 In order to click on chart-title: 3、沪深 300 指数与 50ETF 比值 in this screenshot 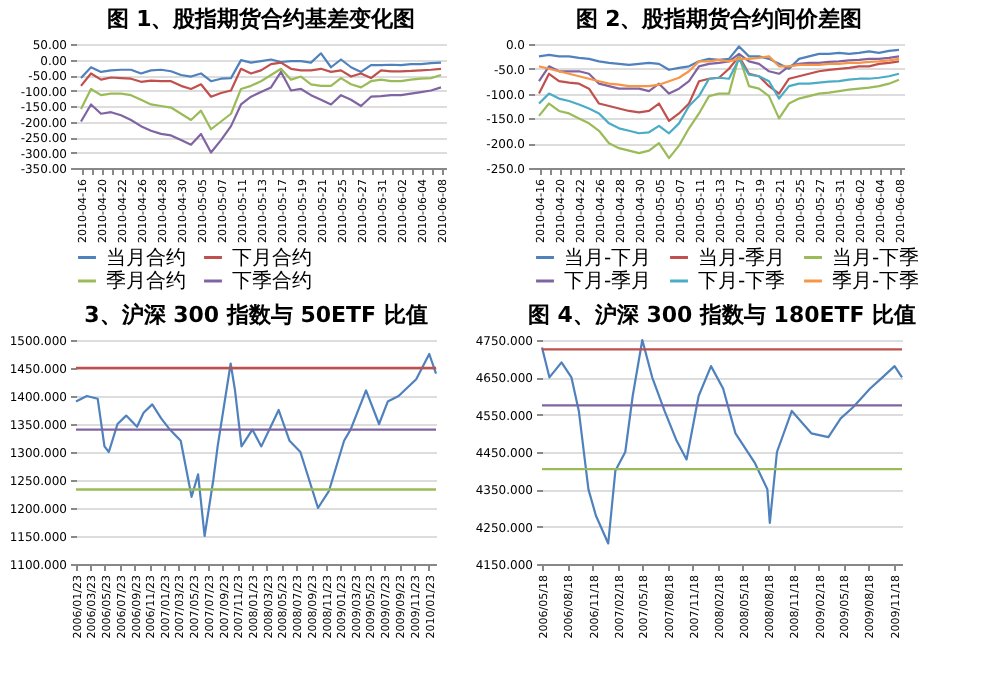, I will do `click(256, 315)`.